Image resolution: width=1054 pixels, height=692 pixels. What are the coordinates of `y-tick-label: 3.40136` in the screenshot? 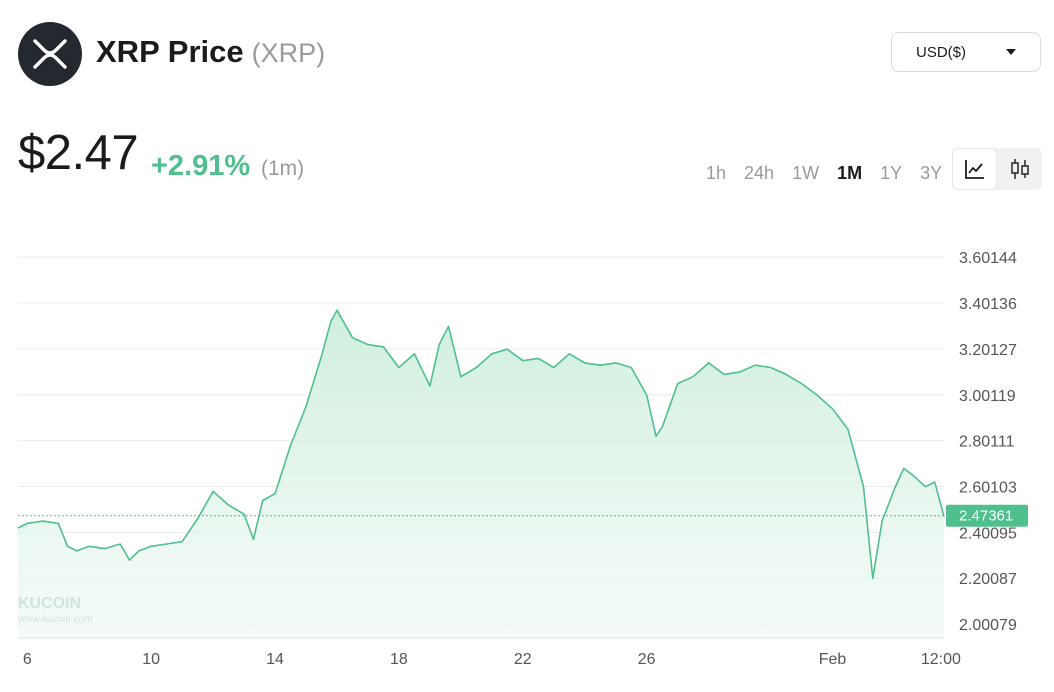 It's located at (988, 304).